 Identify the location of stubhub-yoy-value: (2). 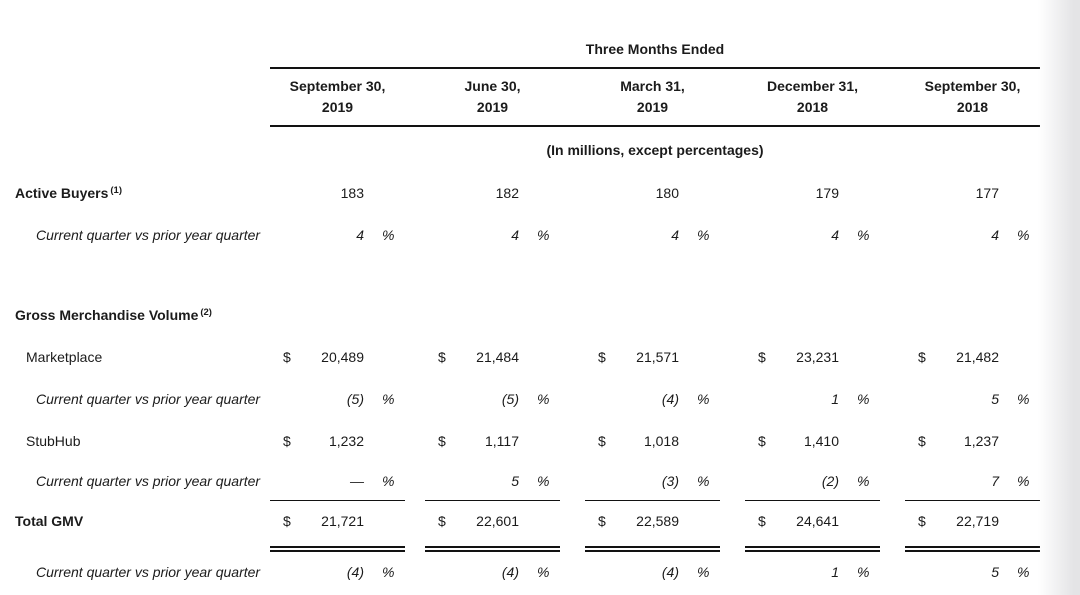
(803, 481).